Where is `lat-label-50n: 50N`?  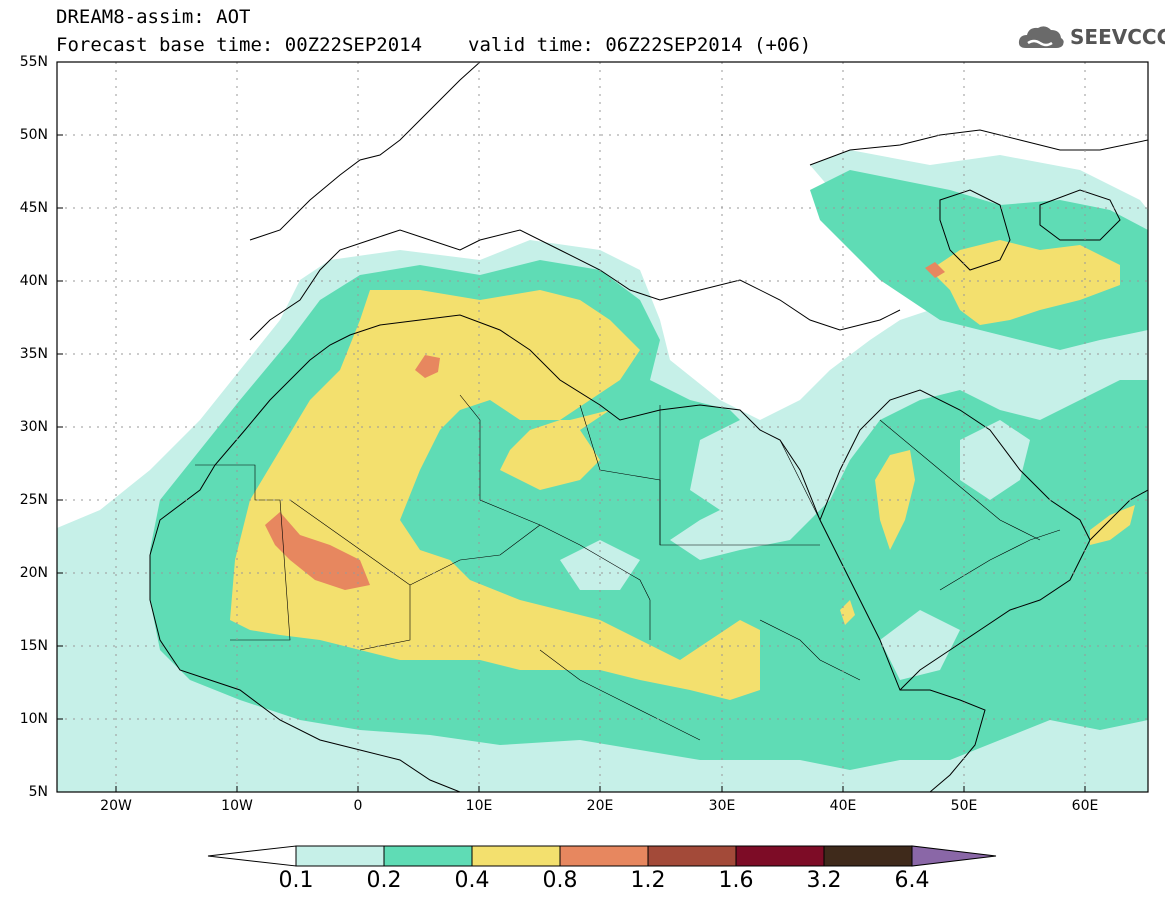 lat-label-50n: 50N is located at coordinates (33, 135).